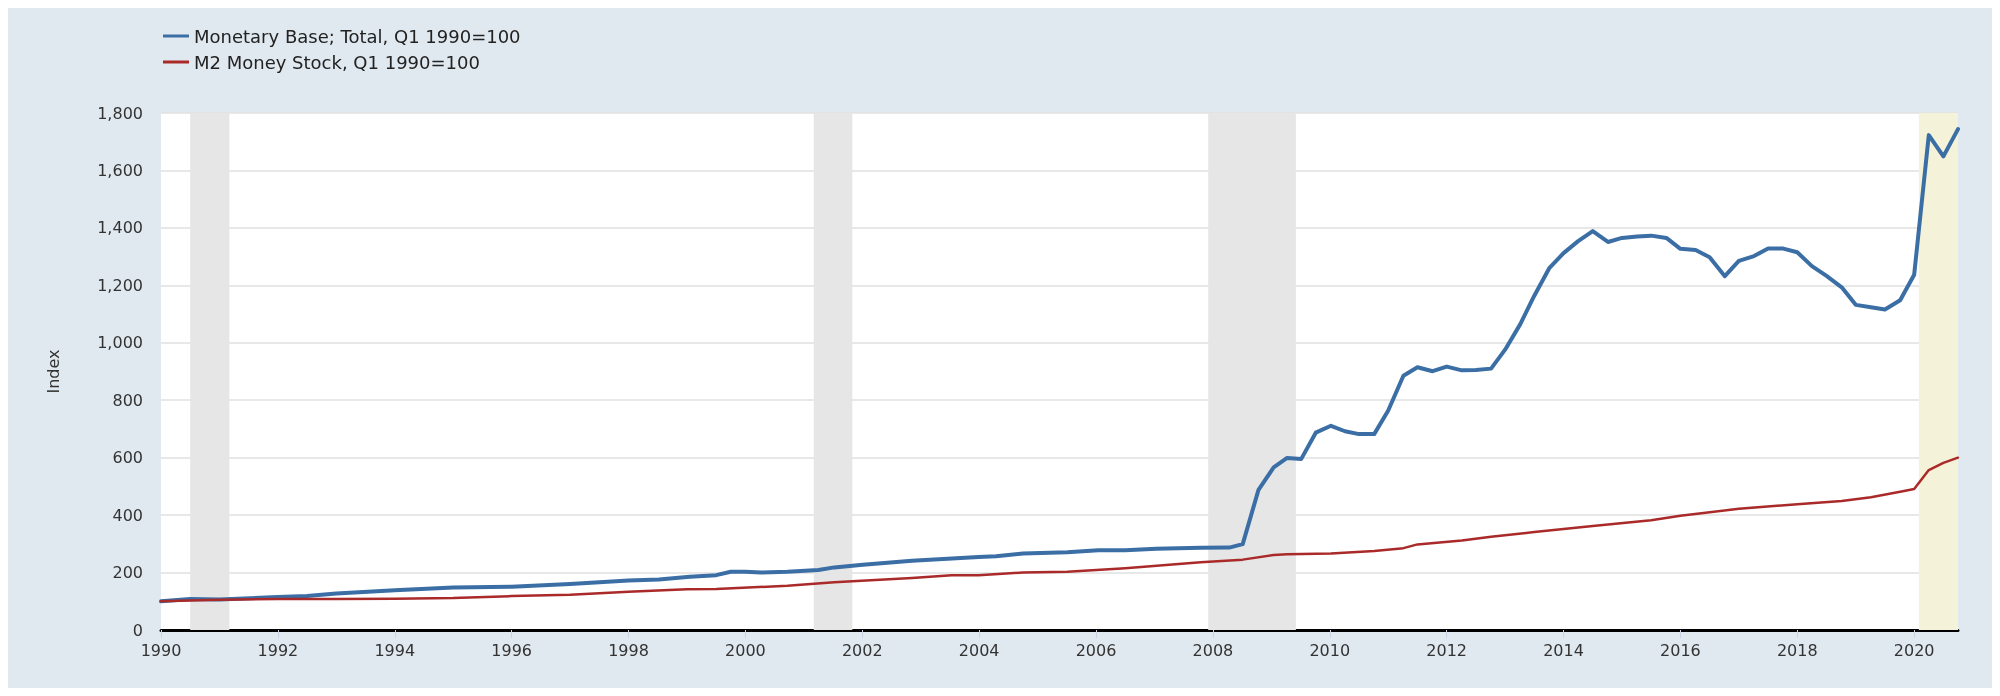  What do you see at coordinates (1680, 650) in the screenshot?
I see `x-tick-label: 2016` at bounding box center [1680, 650].